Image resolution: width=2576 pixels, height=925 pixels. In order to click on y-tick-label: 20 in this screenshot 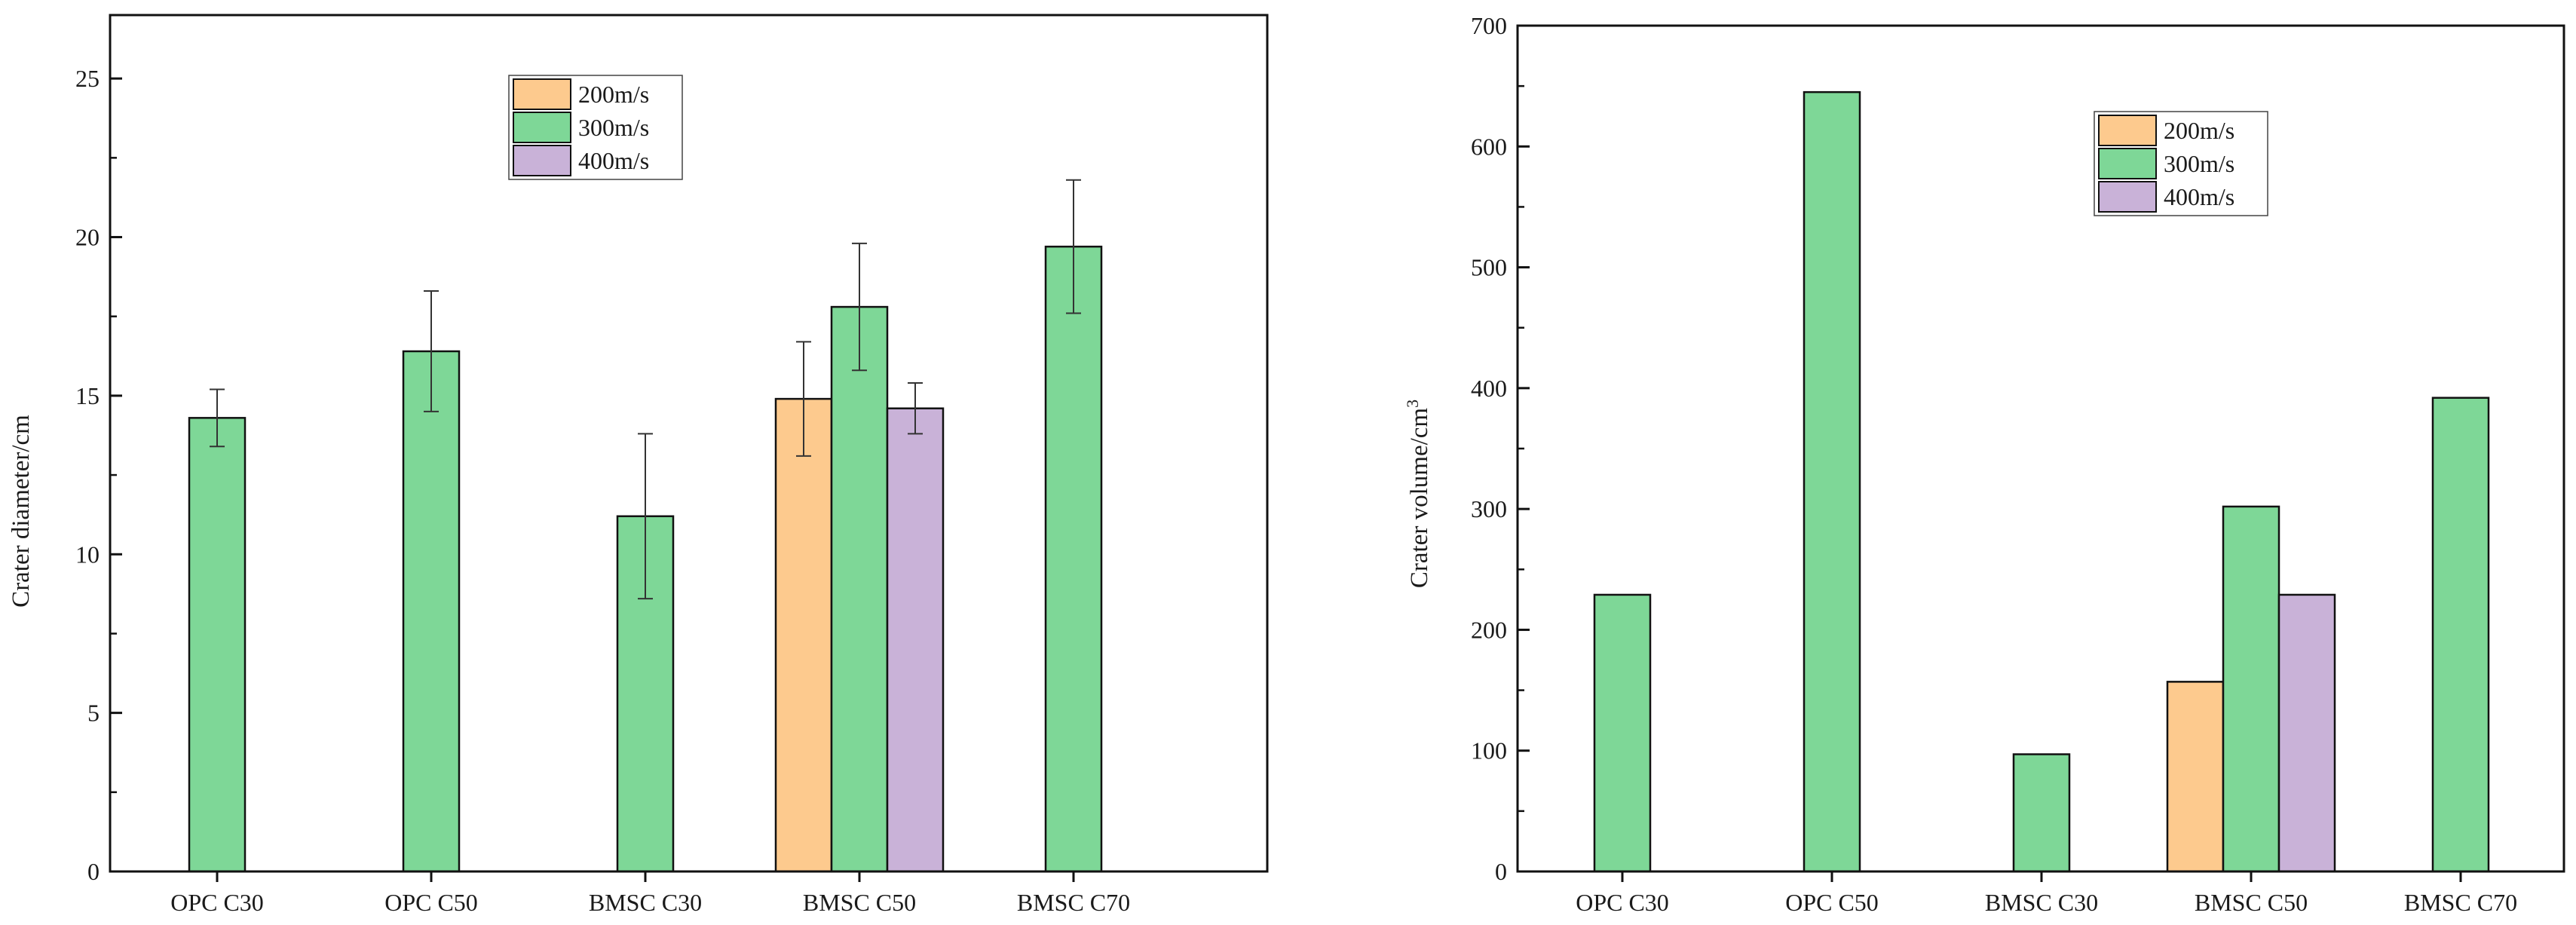, I will do `click(87, 237)`.